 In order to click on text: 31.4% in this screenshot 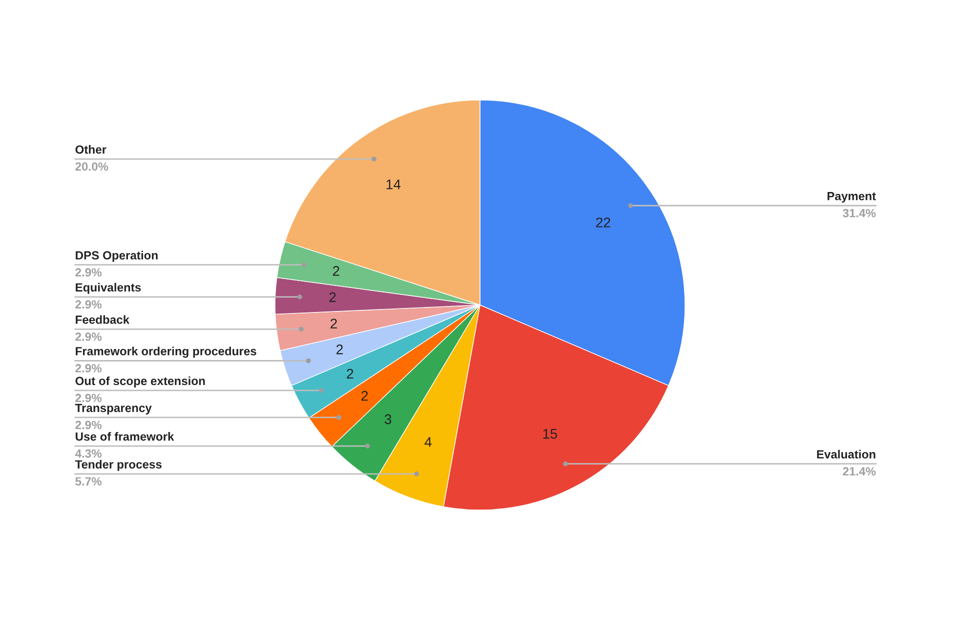, I will do `click(859, 213)`.